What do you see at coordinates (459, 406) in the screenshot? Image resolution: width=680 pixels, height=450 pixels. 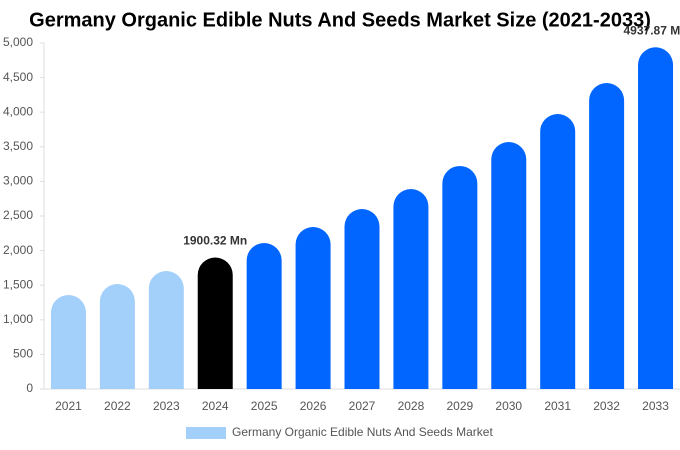 I see `x-tick-label: 2029` at bounding box center [459, 406].